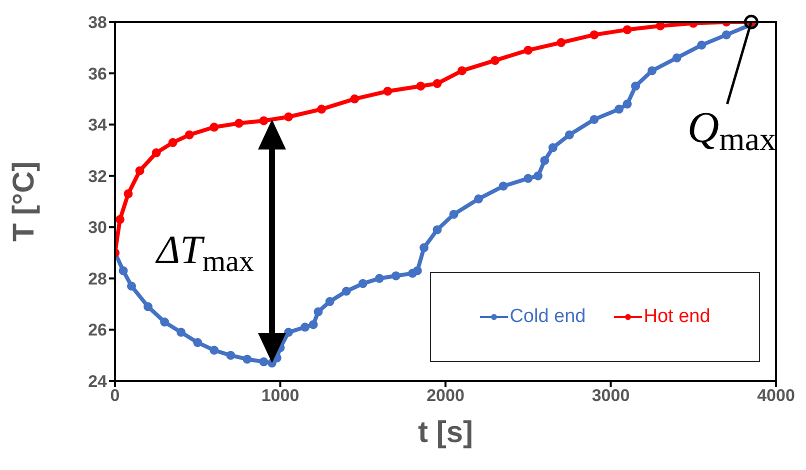 This screenshot has width=806, height=470. I want to click on y-tick-label: 24, so click(98, 382).